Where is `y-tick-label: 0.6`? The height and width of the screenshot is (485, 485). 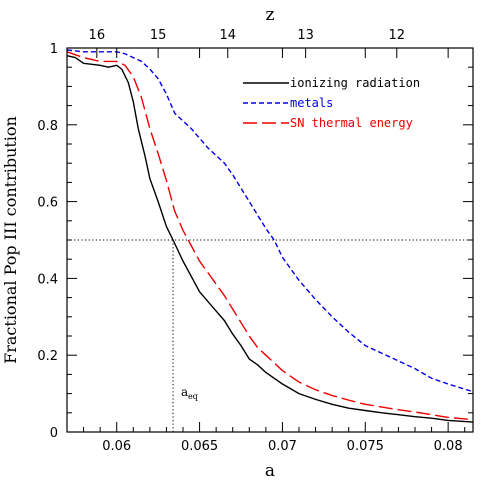
y-tick-label: 0.6 is located at coordinates (47, 203).